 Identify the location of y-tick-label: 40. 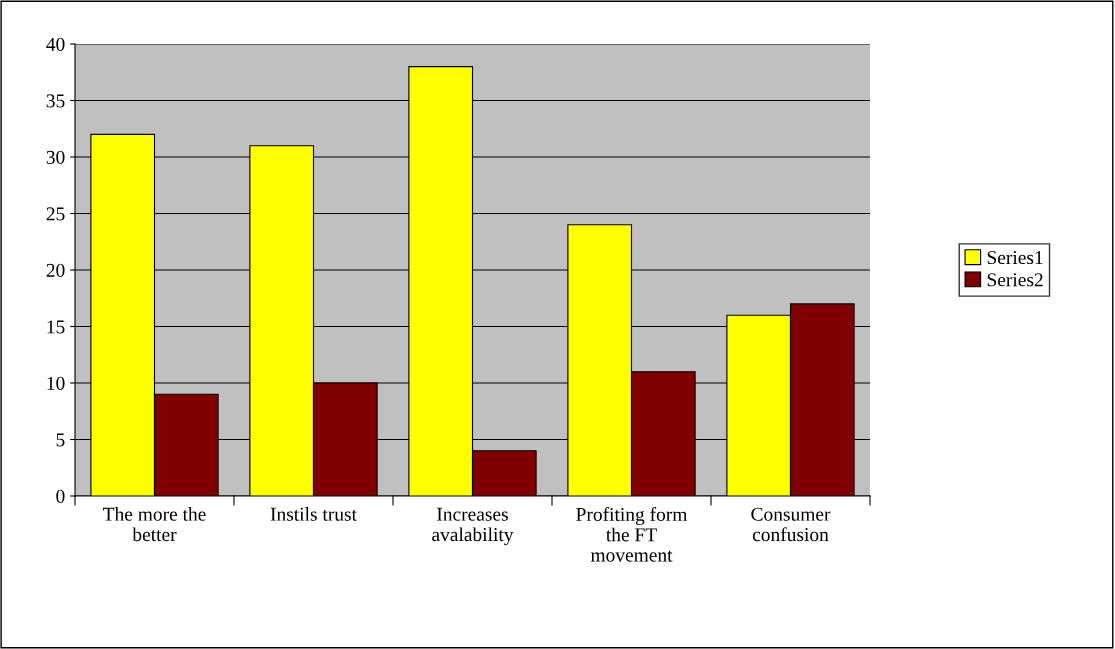
(55, 44).